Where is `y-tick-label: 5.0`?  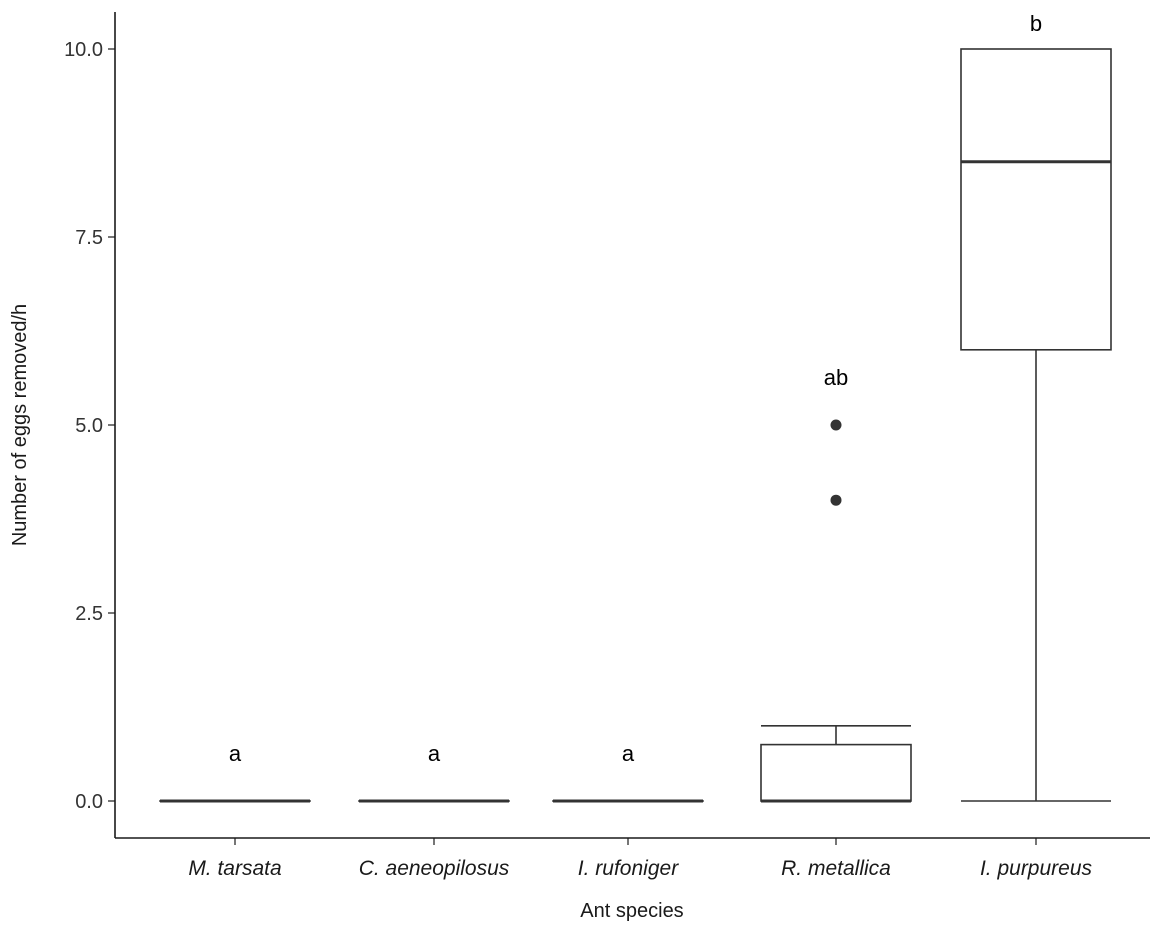 y-tick-label: 5.0 is located at coordinates (89, 426).